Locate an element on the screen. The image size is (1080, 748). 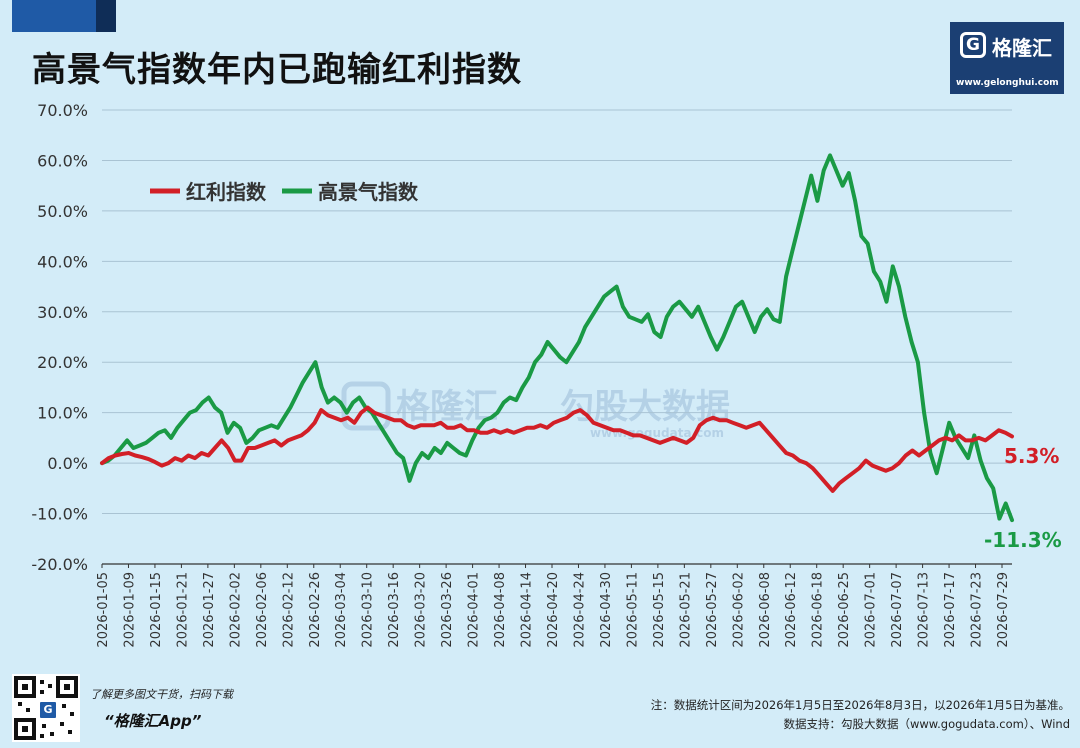
x-tick-label: 2026-04-01 is located at coordinates (474, 610).